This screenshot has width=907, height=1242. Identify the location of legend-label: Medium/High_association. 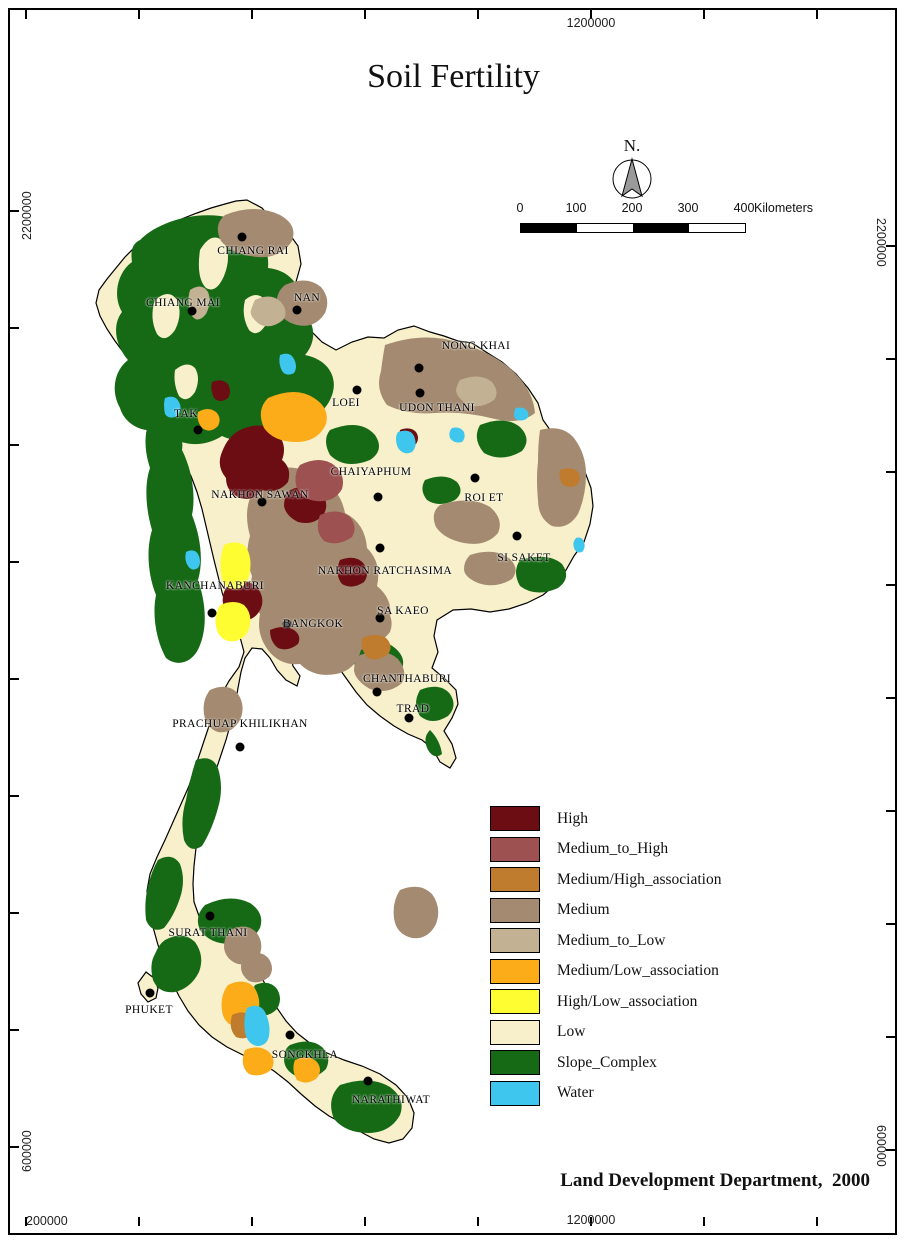
(639, 879).